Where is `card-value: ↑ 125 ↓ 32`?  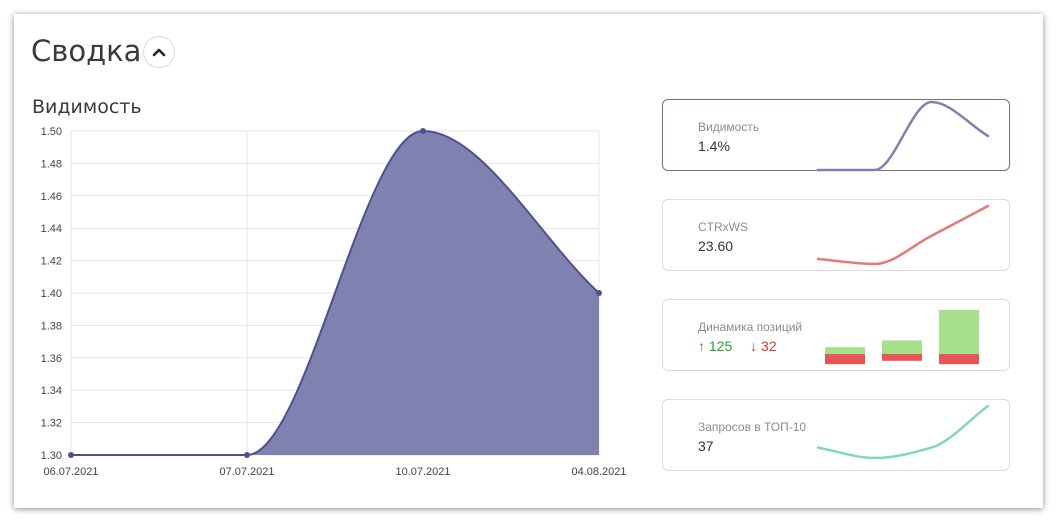 card-value: ↑ 125 ↓ 32 is located at coordinates (737, 346).